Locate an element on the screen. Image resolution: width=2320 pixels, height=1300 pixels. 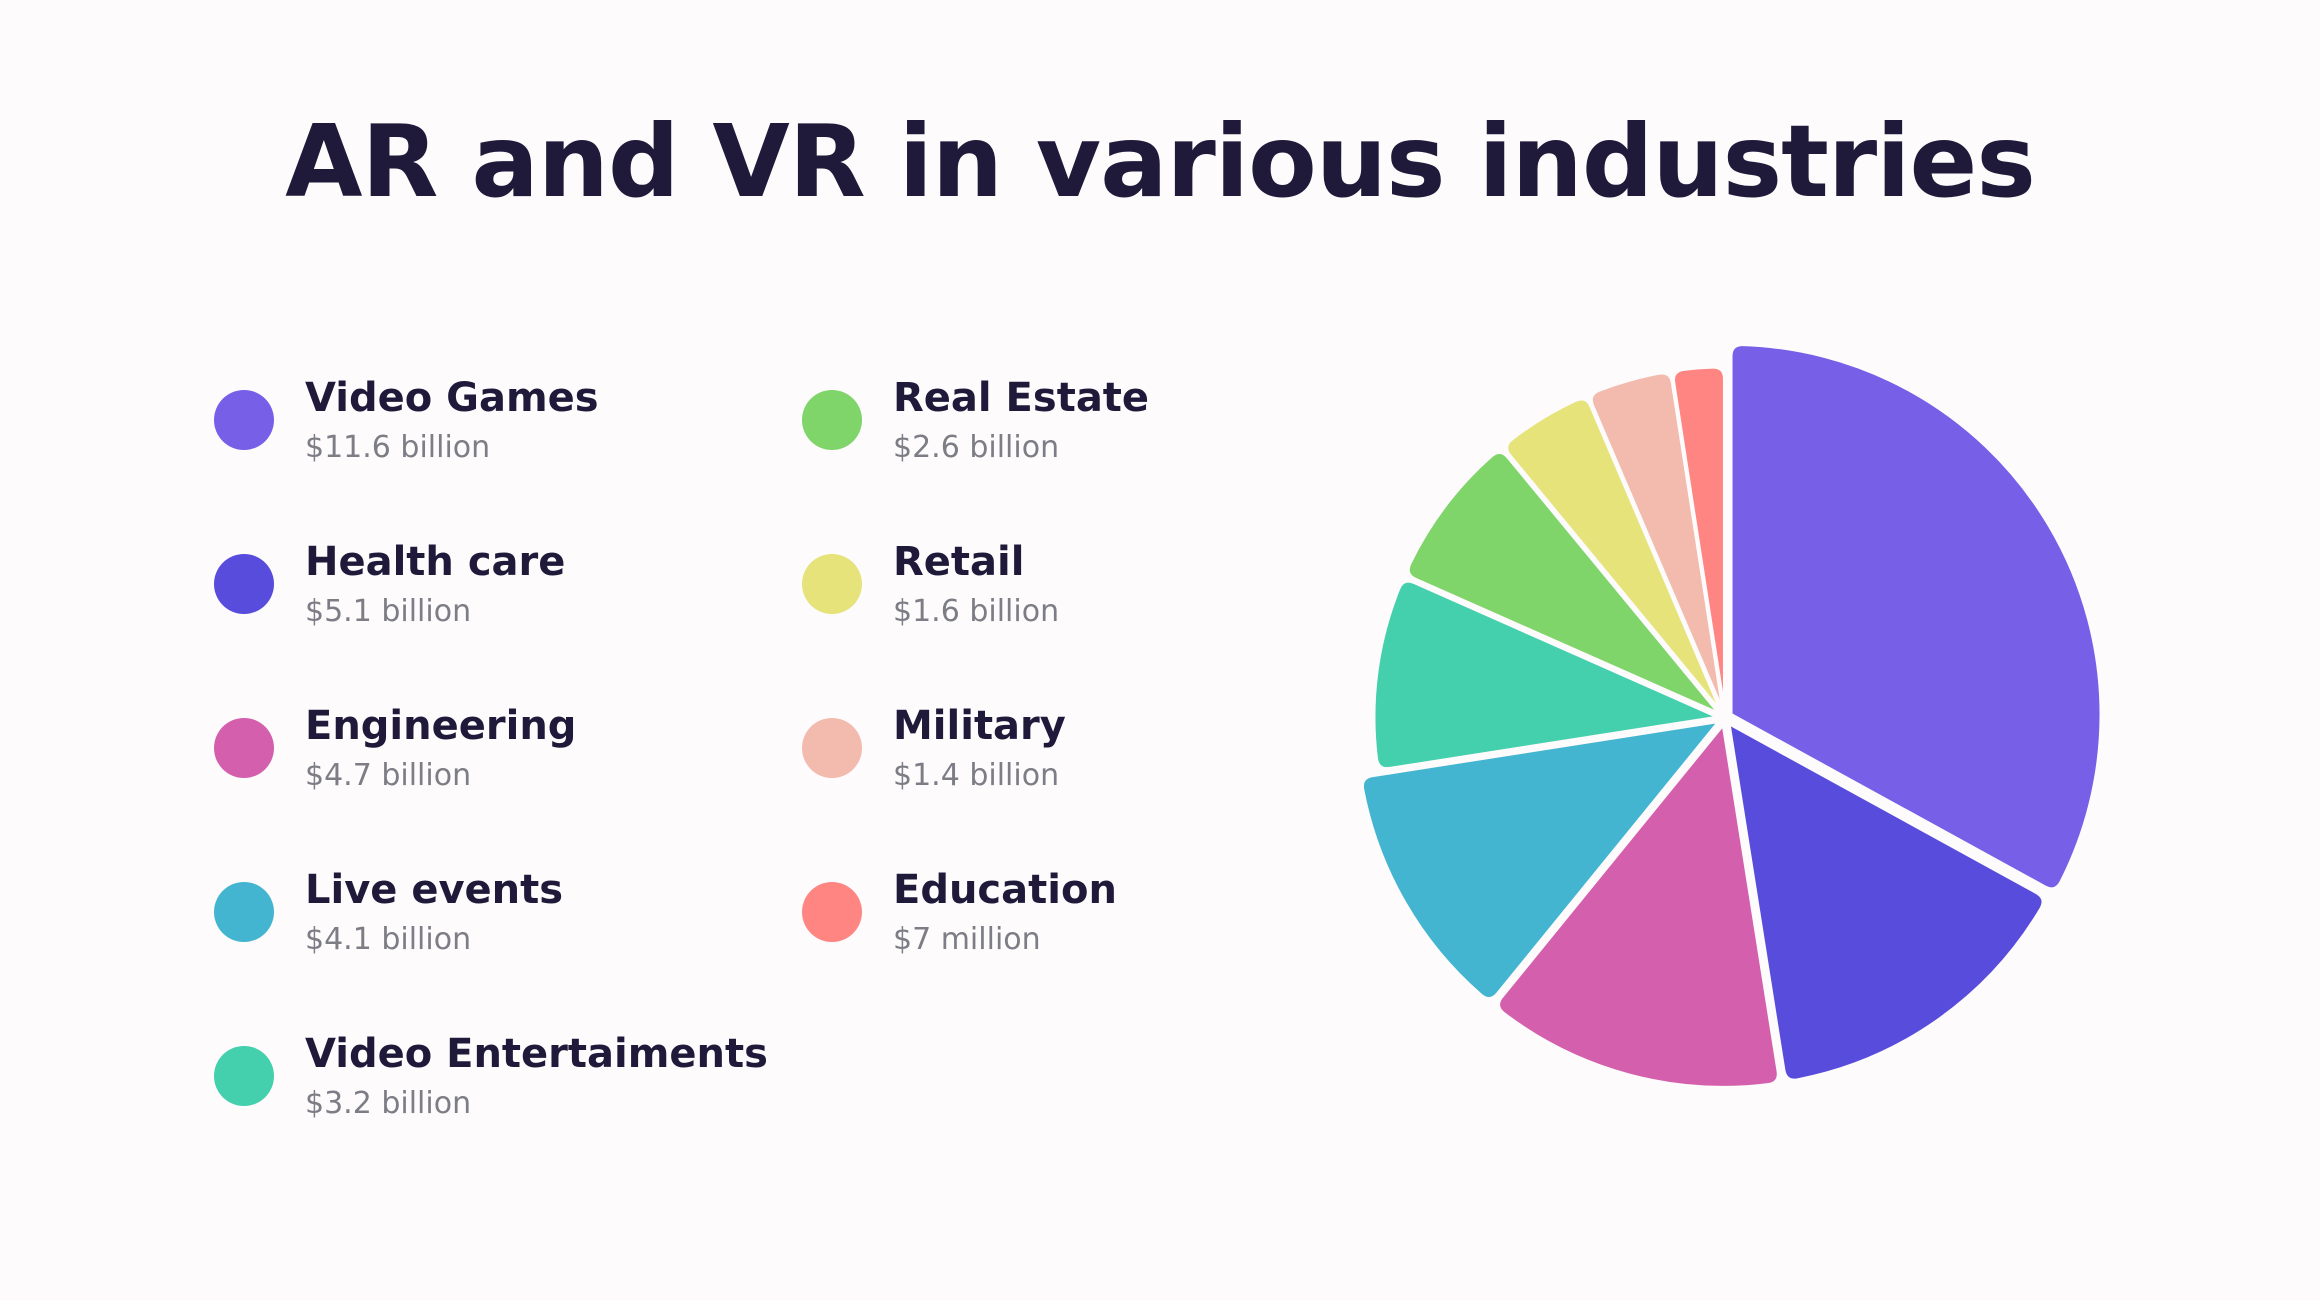
legend-value: $1.6 billion is located at coordinates (976, 611).